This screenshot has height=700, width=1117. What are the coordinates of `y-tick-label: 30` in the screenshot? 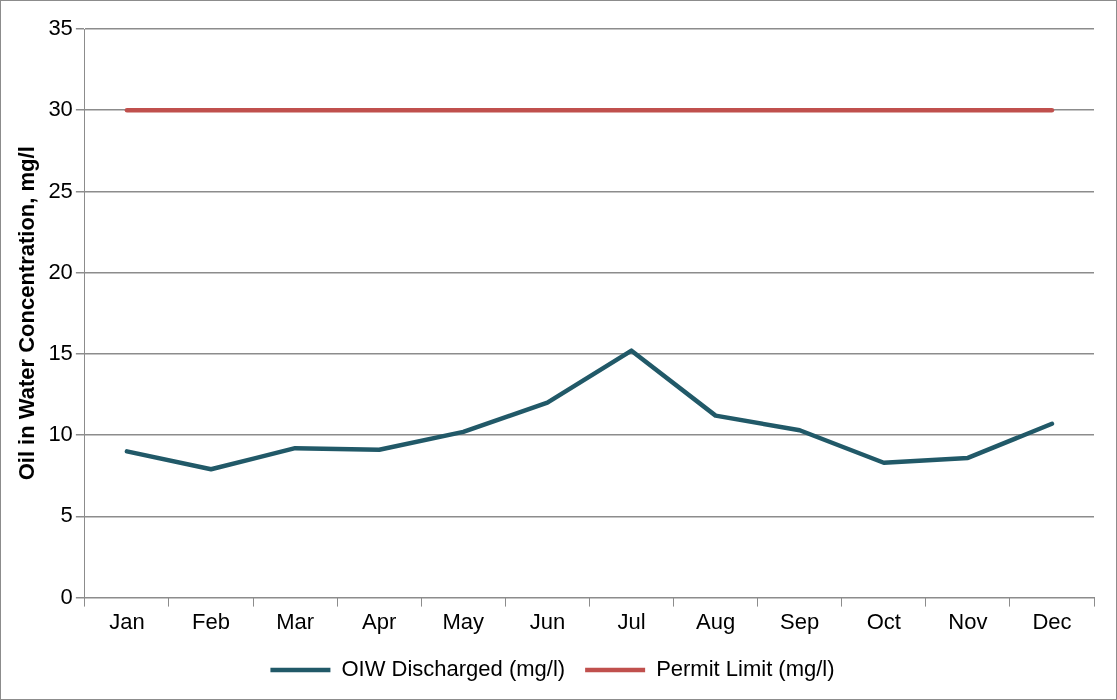 It's located at (60, 109).